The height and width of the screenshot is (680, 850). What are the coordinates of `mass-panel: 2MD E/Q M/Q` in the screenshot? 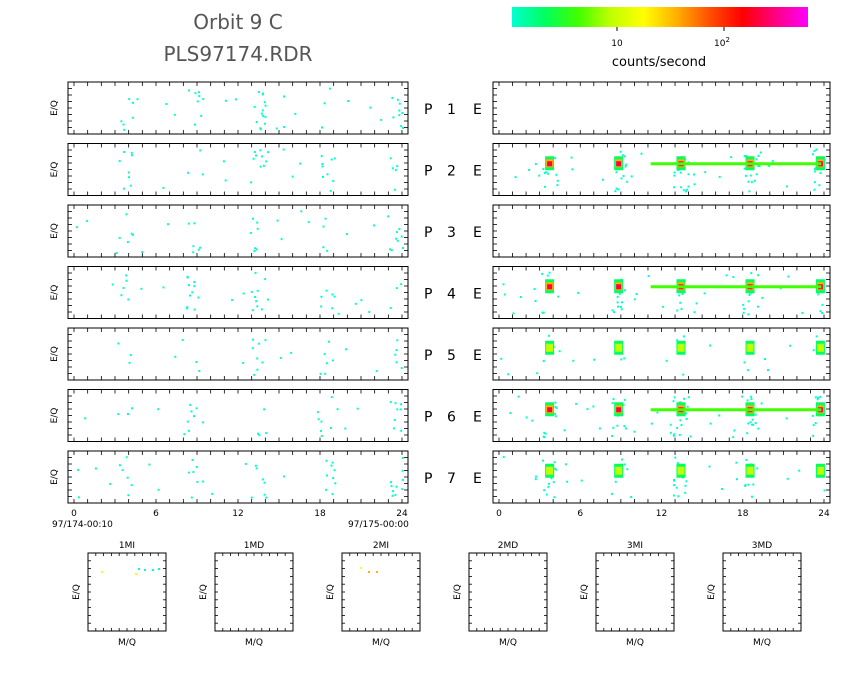 It's located at (500, 594).